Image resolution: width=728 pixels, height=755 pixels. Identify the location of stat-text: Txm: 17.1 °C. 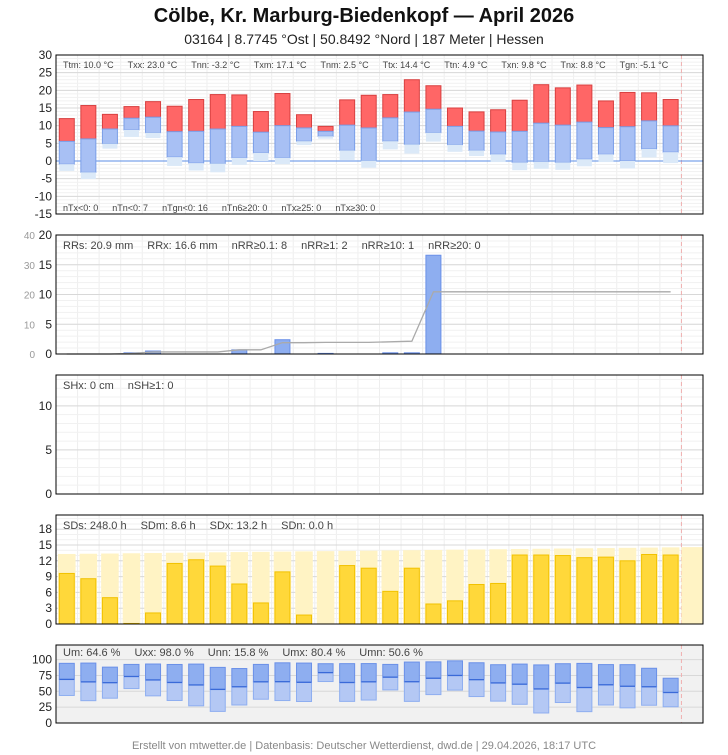
(280, 65).